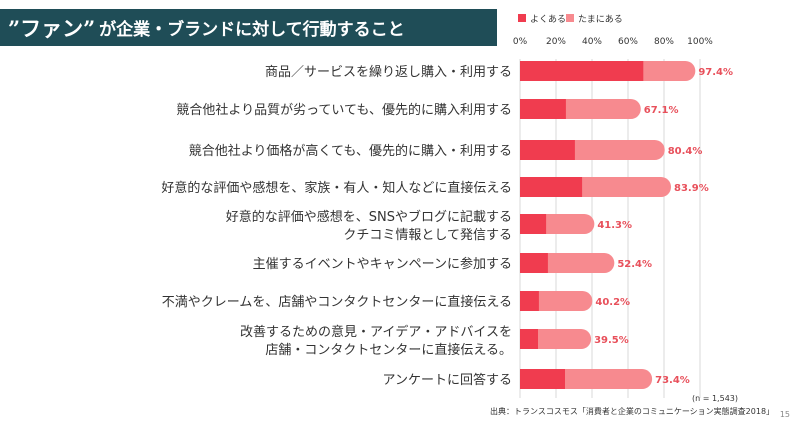 The width and height of the screenshot is (800, 428). What do you see at coordinates (614, 225) in the screenshot?
I see `bar-total-label: 41.3%` at bounding box center [614, 225].